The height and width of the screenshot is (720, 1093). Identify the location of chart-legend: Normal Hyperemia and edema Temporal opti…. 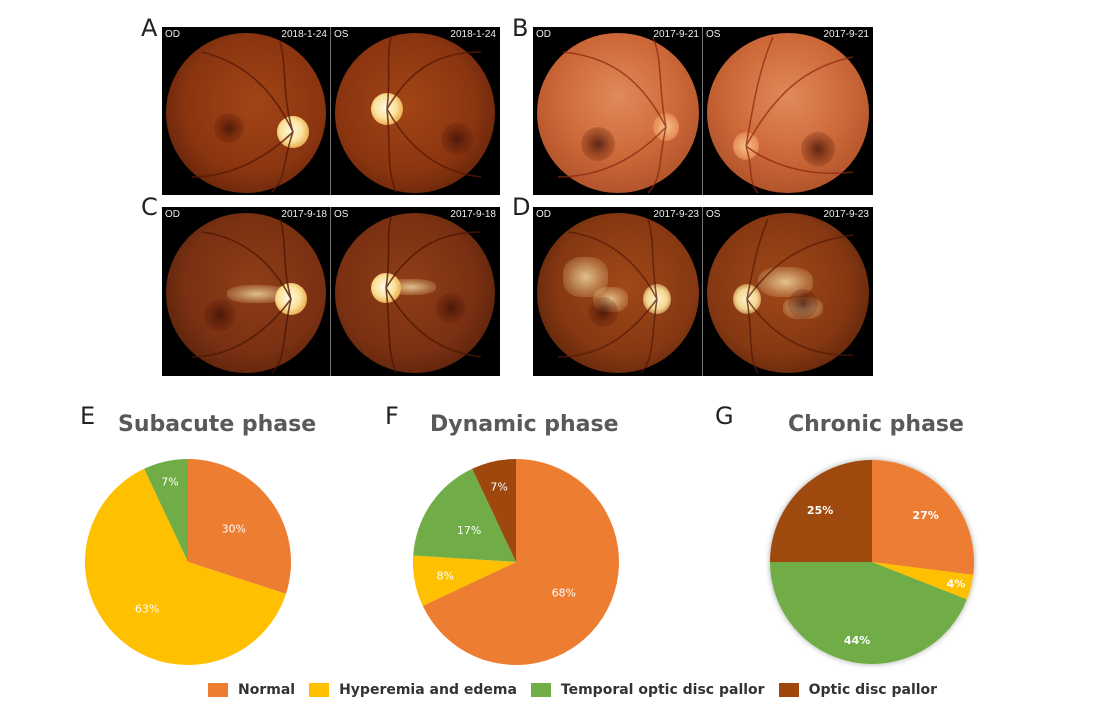
(579, 690).